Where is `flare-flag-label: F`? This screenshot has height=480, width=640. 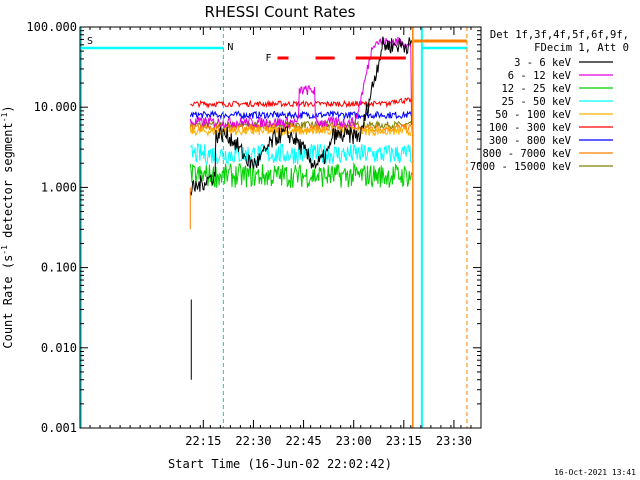
flare-flag-label: F is located at coordinates (268, 58).